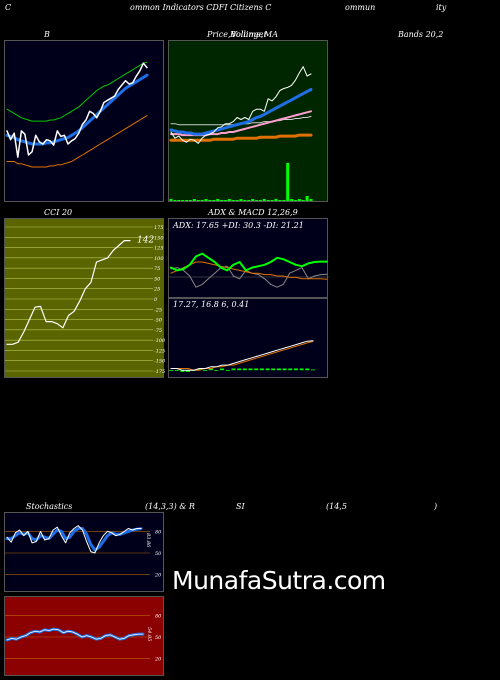  I want to click on price-volume-panel, so click(248, 121).